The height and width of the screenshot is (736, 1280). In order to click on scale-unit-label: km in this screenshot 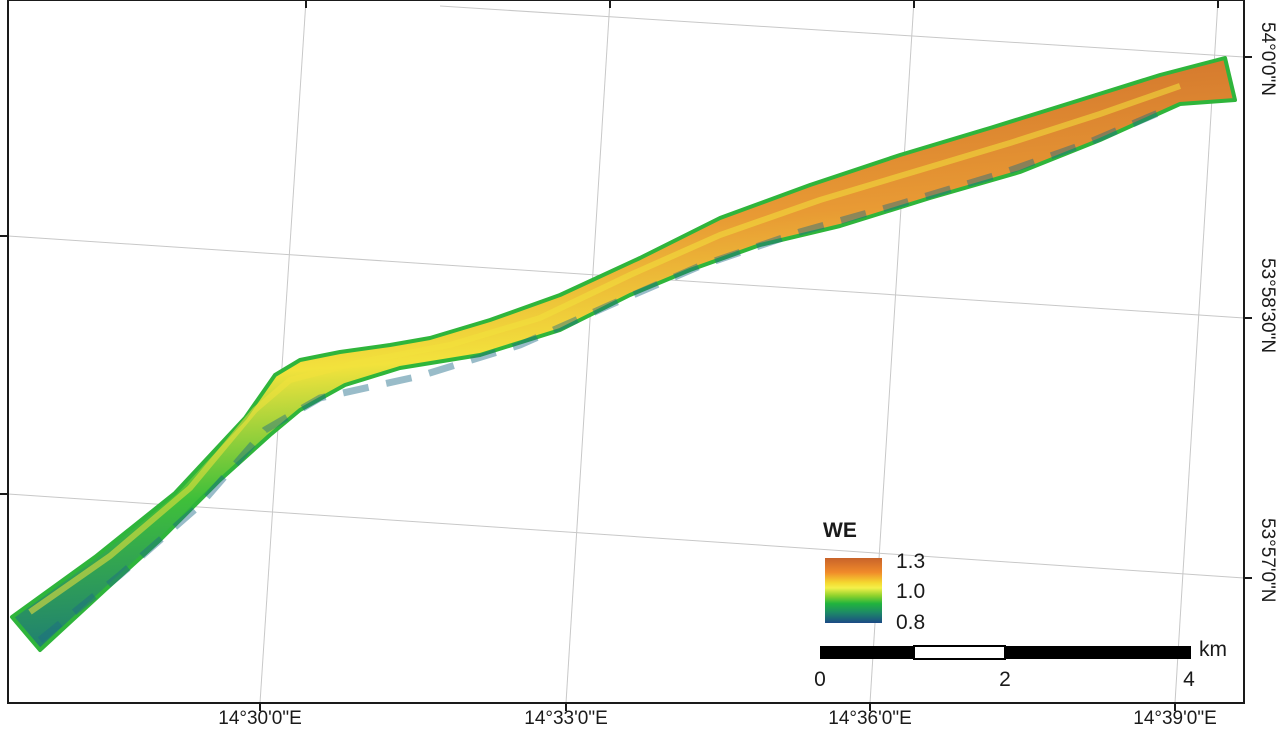, I will do `click(1213, 649)`.